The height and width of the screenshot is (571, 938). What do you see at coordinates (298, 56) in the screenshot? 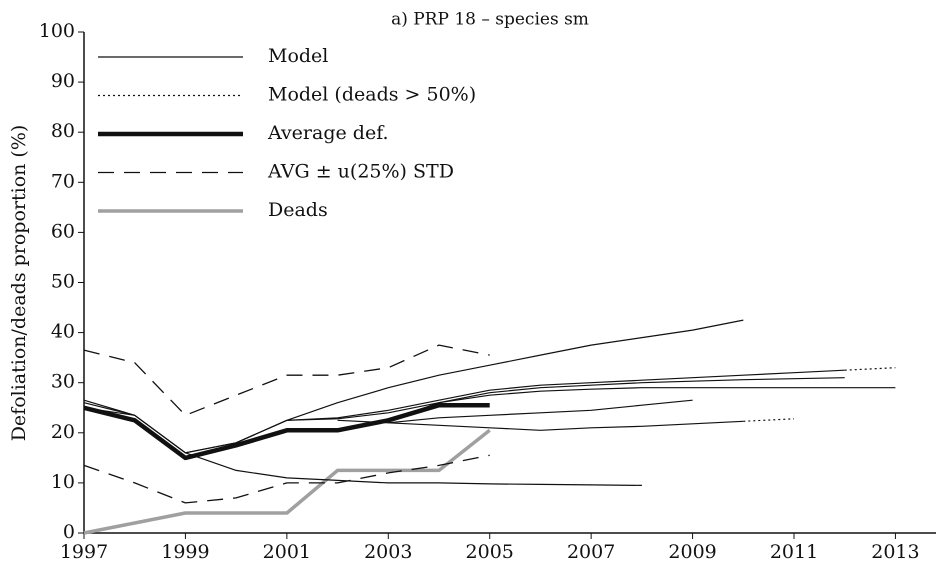
I see `legend-label: Model` at bounding box center [298, 56].